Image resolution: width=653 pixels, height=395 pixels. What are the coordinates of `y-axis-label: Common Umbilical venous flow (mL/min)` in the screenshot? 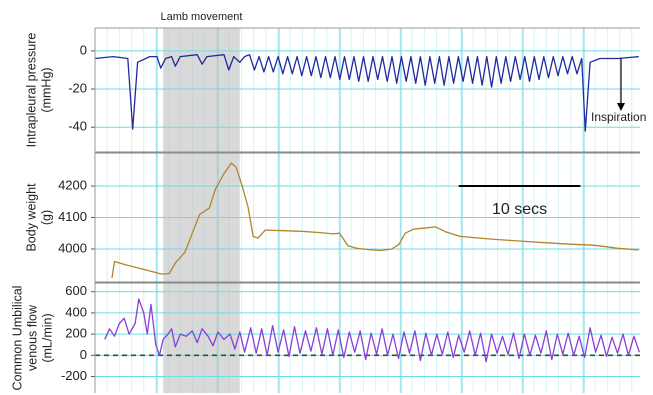 It's located at (32, 338).